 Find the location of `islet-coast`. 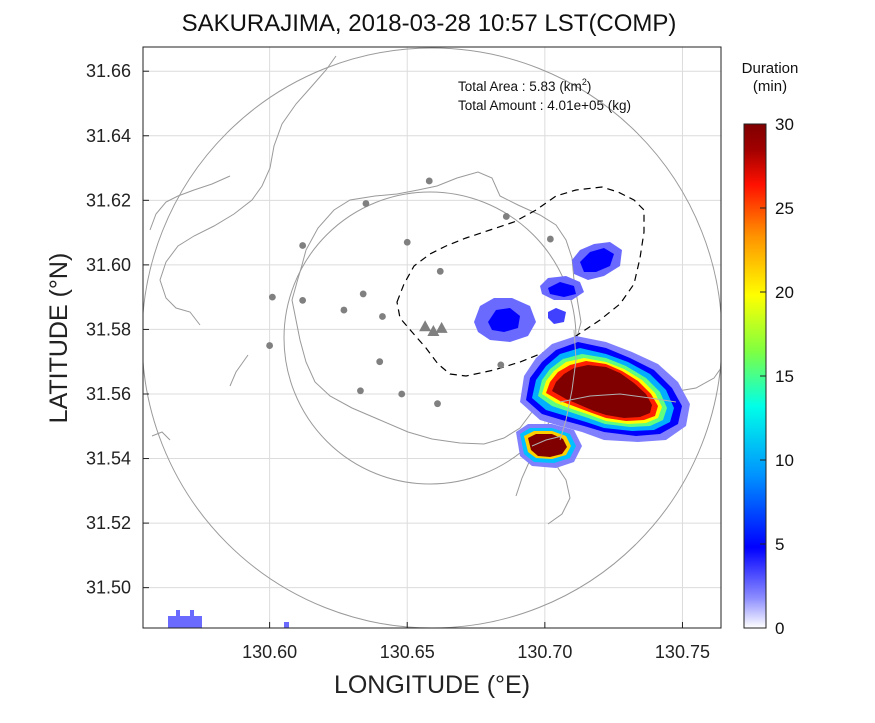

islet-coast is located at coordinates (239, 370).